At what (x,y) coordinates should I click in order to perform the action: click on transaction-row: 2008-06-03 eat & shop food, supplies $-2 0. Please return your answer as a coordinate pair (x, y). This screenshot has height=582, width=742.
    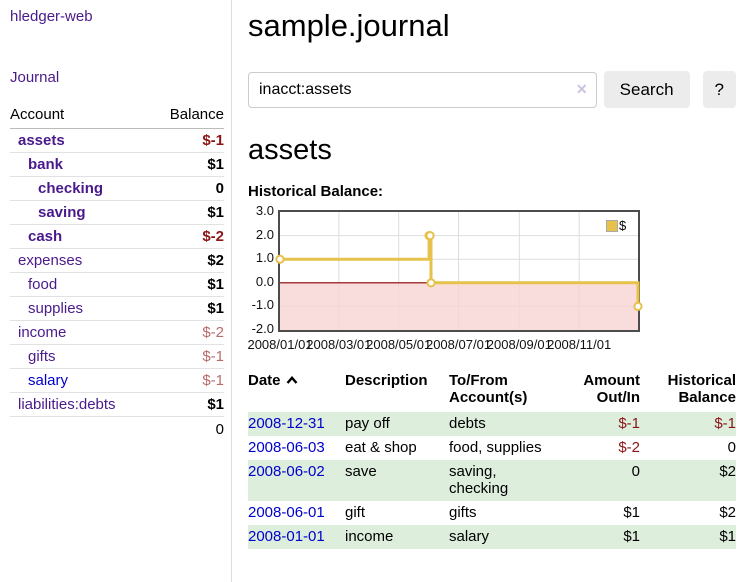
    Looking at the image, I should click on (492, 448).